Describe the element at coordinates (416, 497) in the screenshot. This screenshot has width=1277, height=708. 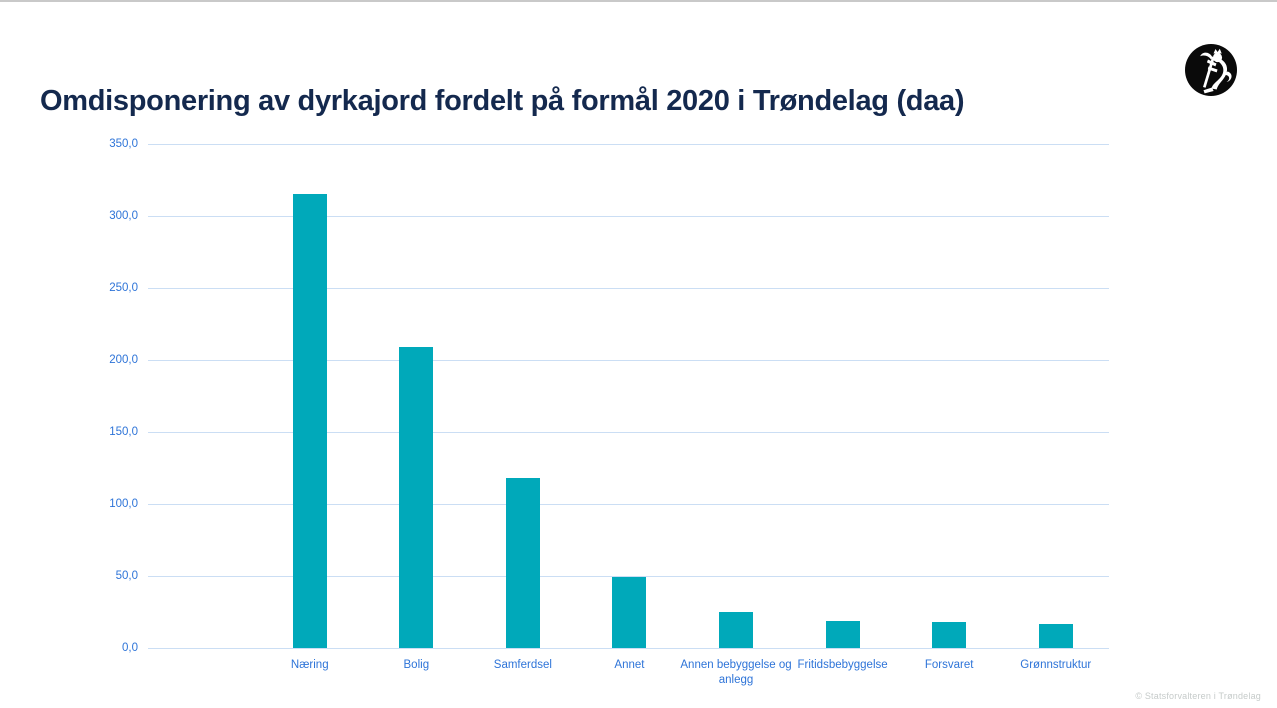
I see `bar-bolig` at that location.